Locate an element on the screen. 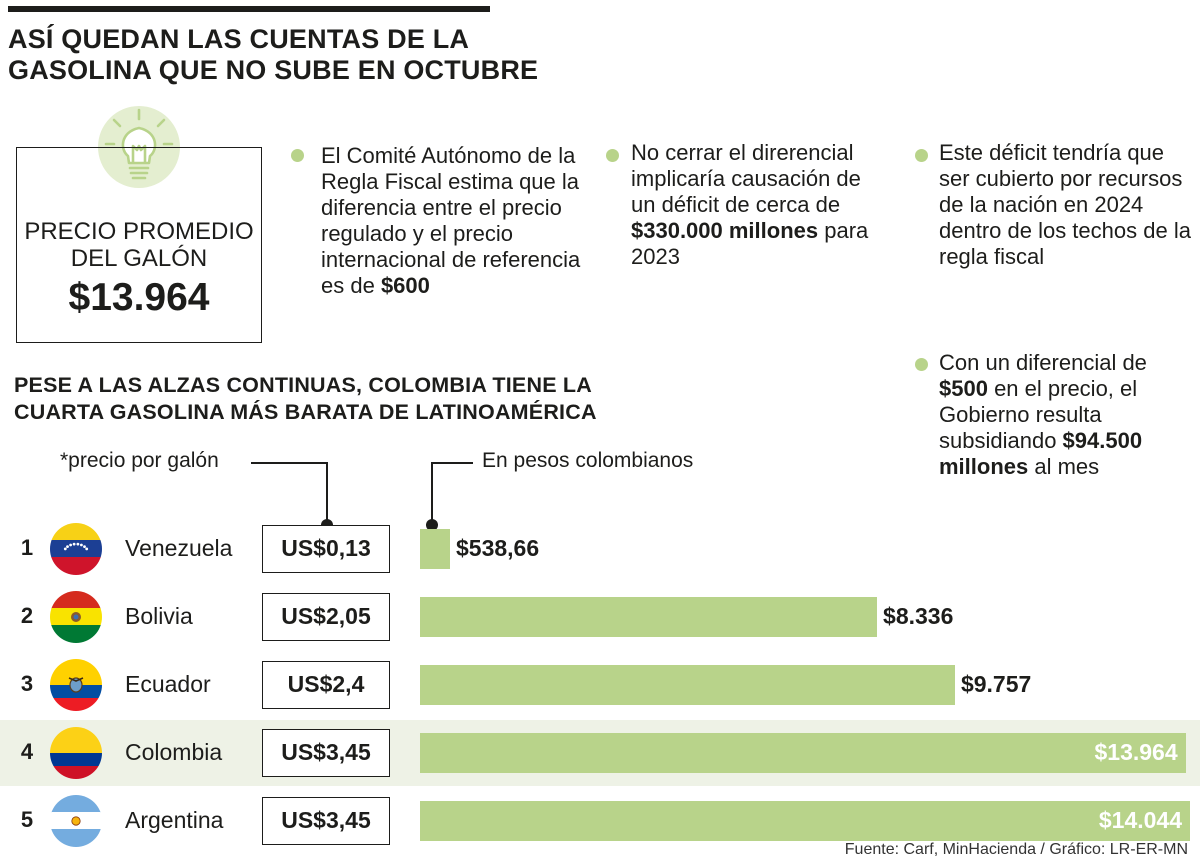 This screenshot has height=865, width=1200. bar-bolivia is located at coordinates (649, 617).